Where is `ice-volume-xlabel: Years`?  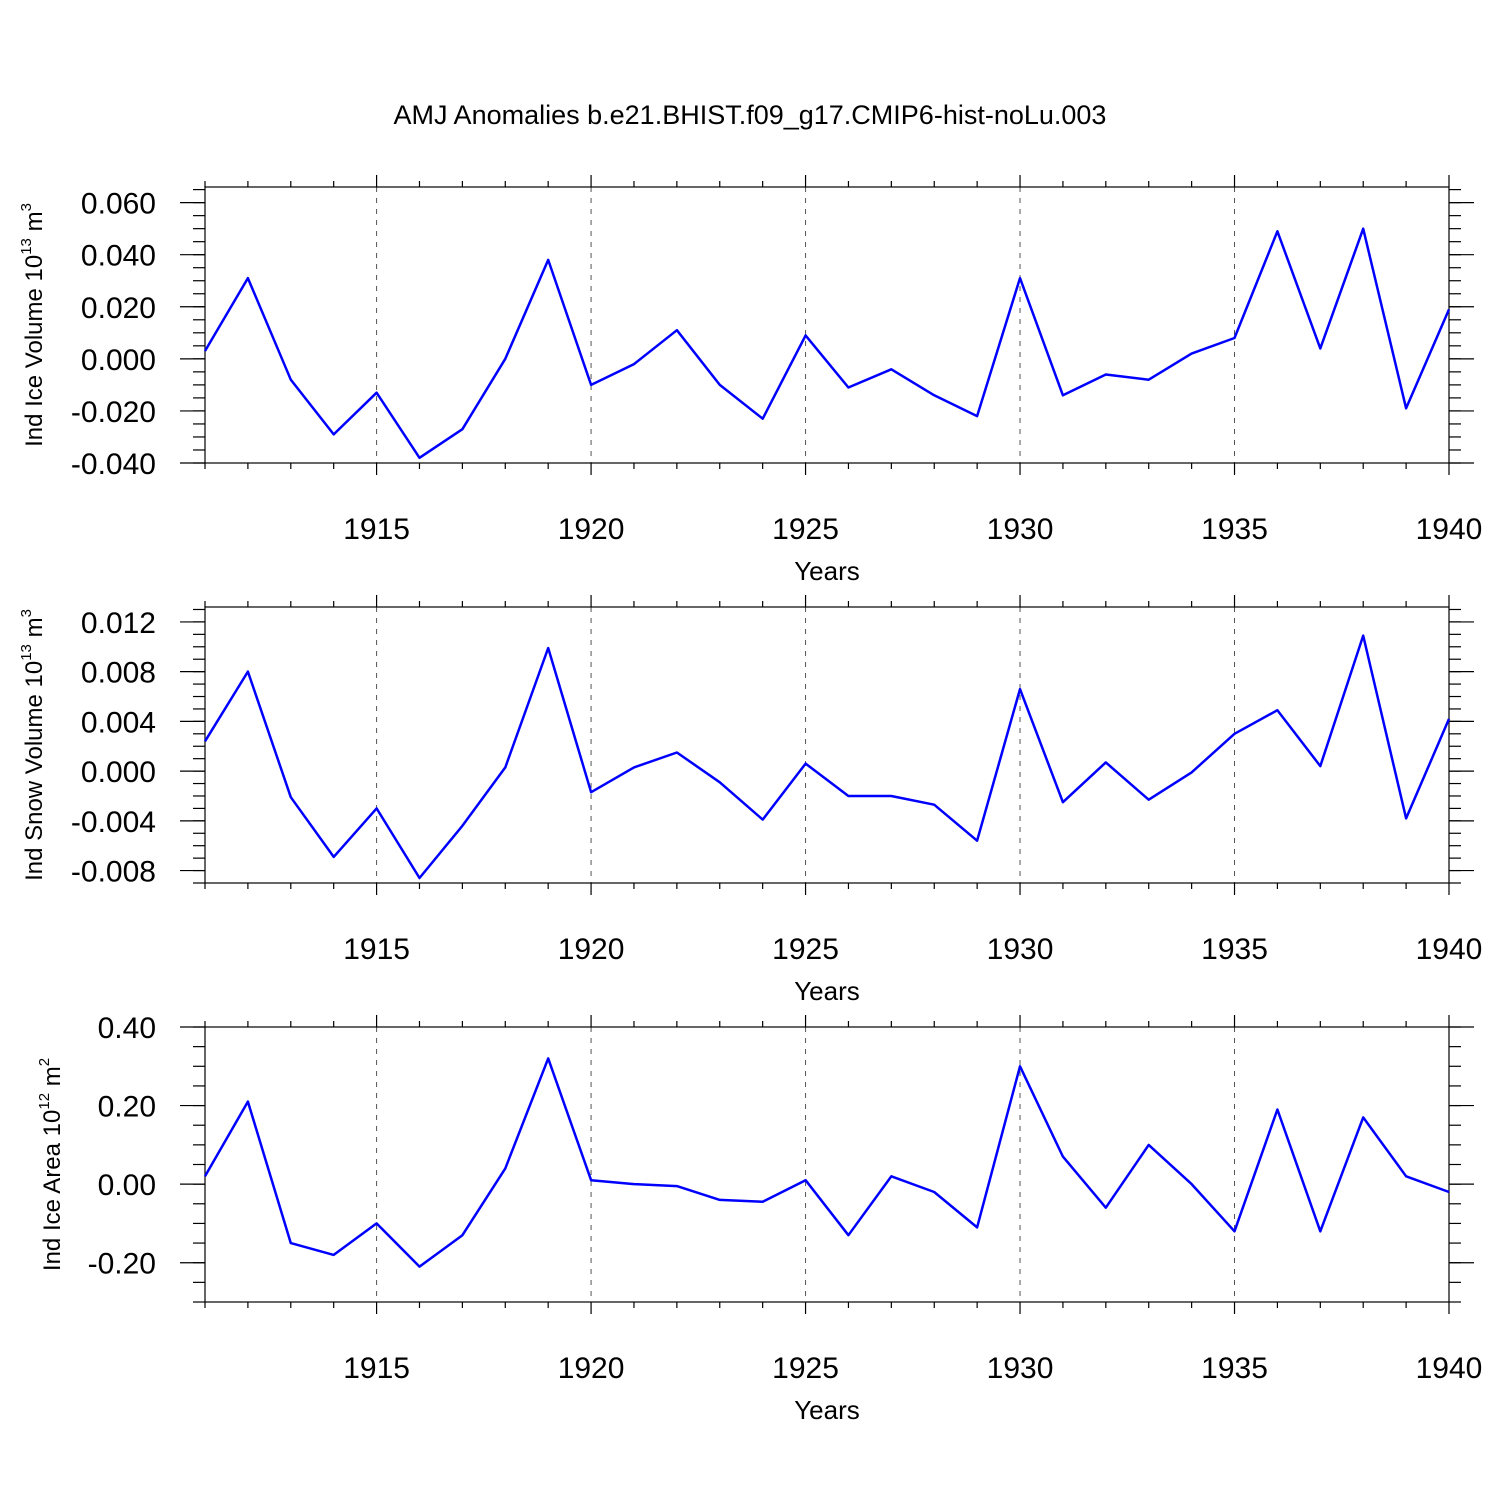
ice-volume-xlabel: Years is located at coordinates (827, 571).